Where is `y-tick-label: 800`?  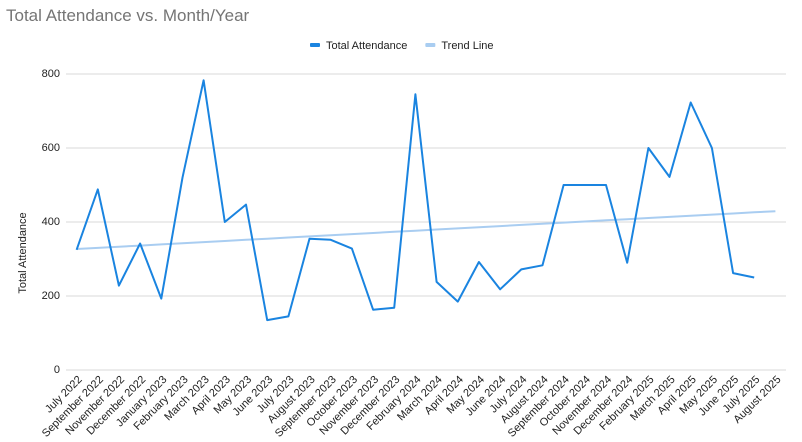
y-tick-label: 800 is located at coordinates (51, 74).